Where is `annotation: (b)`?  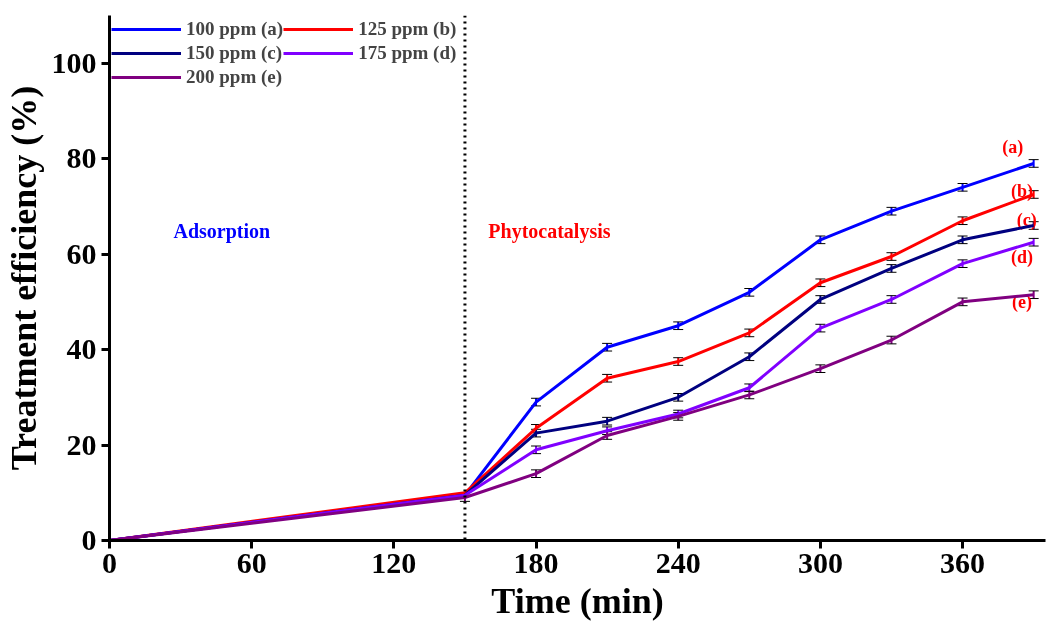 annotation: (b) is located at coordinates (1022, 192).